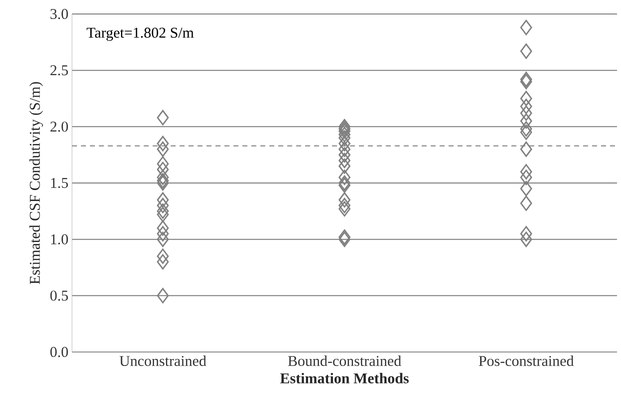 Image resolution: width=621 pixels, height=410 pixels. What do you see at coordinates (59, 127) in the screenshot?
I see `y-tick-label: 2.0` at bounding box center [59, 127].